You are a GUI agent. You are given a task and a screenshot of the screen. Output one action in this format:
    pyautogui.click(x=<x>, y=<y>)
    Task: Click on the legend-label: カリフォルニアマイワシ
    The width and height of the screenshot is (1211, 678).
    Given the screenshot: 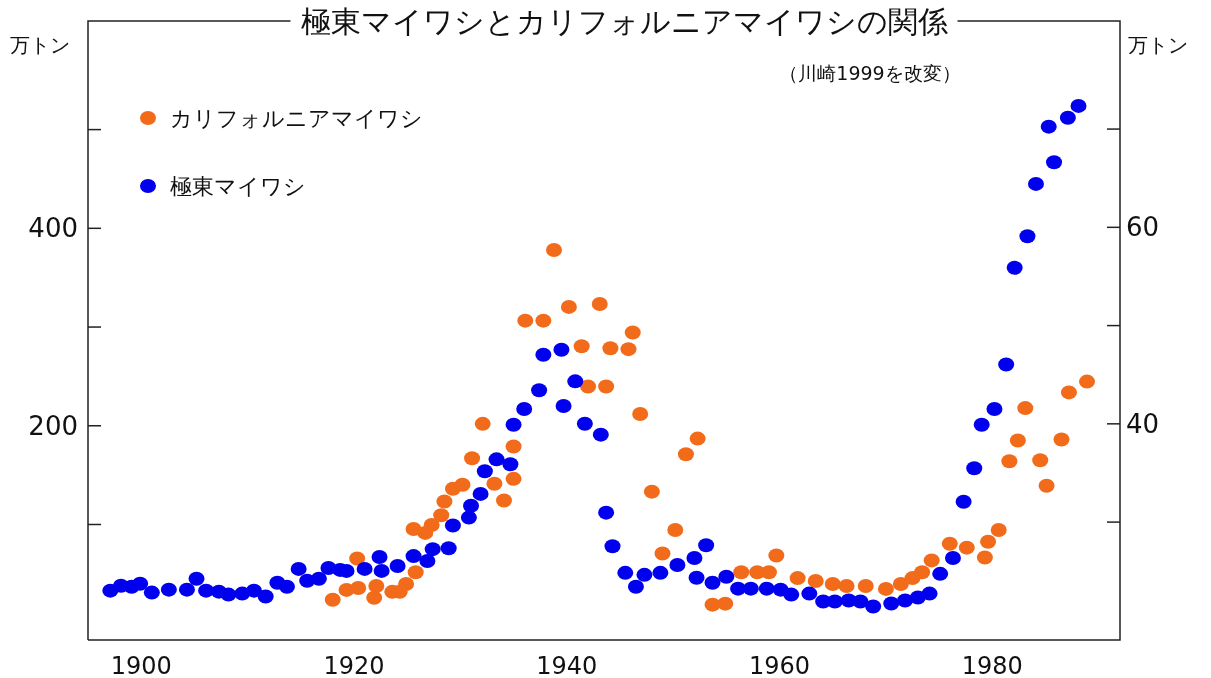 What is the action you would take?
    pyautogui.click(x=296, y=118)
    